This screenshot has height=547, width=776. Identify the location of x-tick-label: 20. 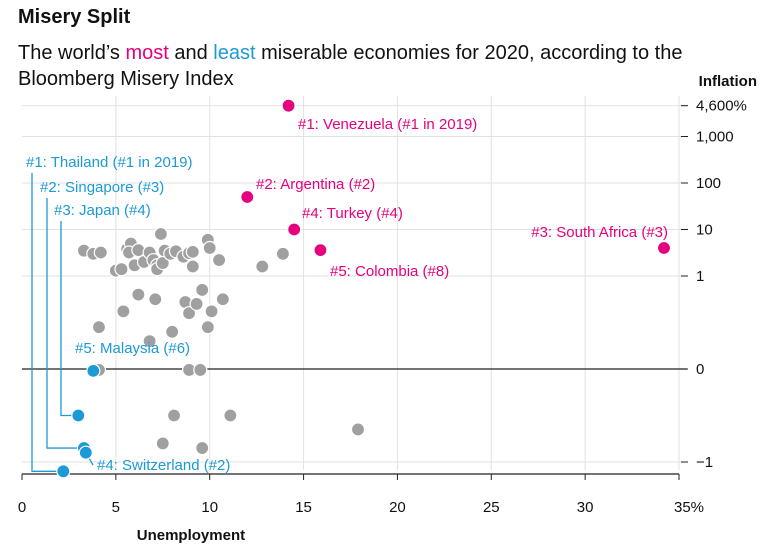
(397, 507).